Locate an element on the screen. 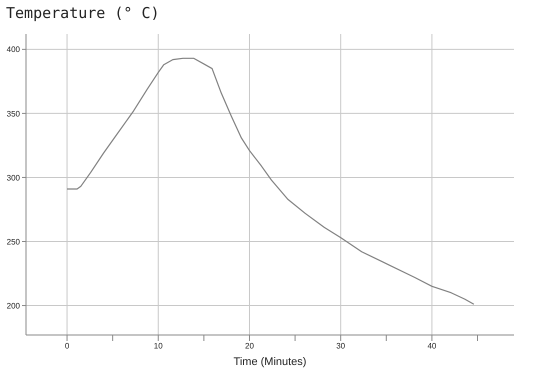 This screenshot has height=373, width=543. y-tick-label: 300 is located at coordinates (13, 177).